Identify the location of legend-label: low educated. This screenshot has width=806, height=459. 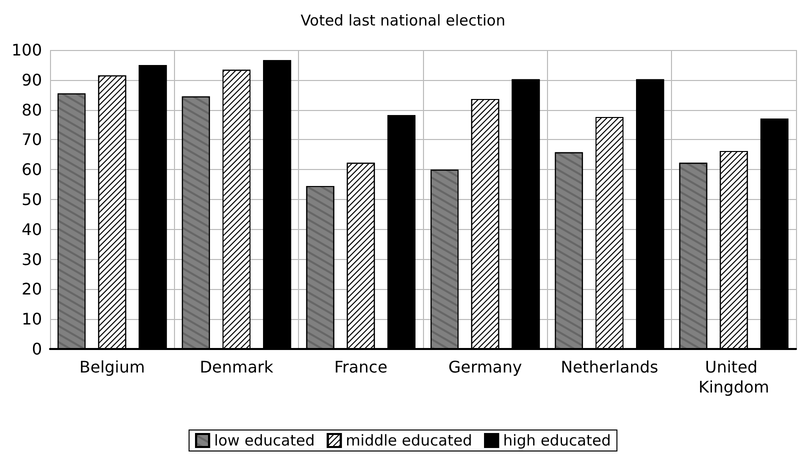
(264, 441).